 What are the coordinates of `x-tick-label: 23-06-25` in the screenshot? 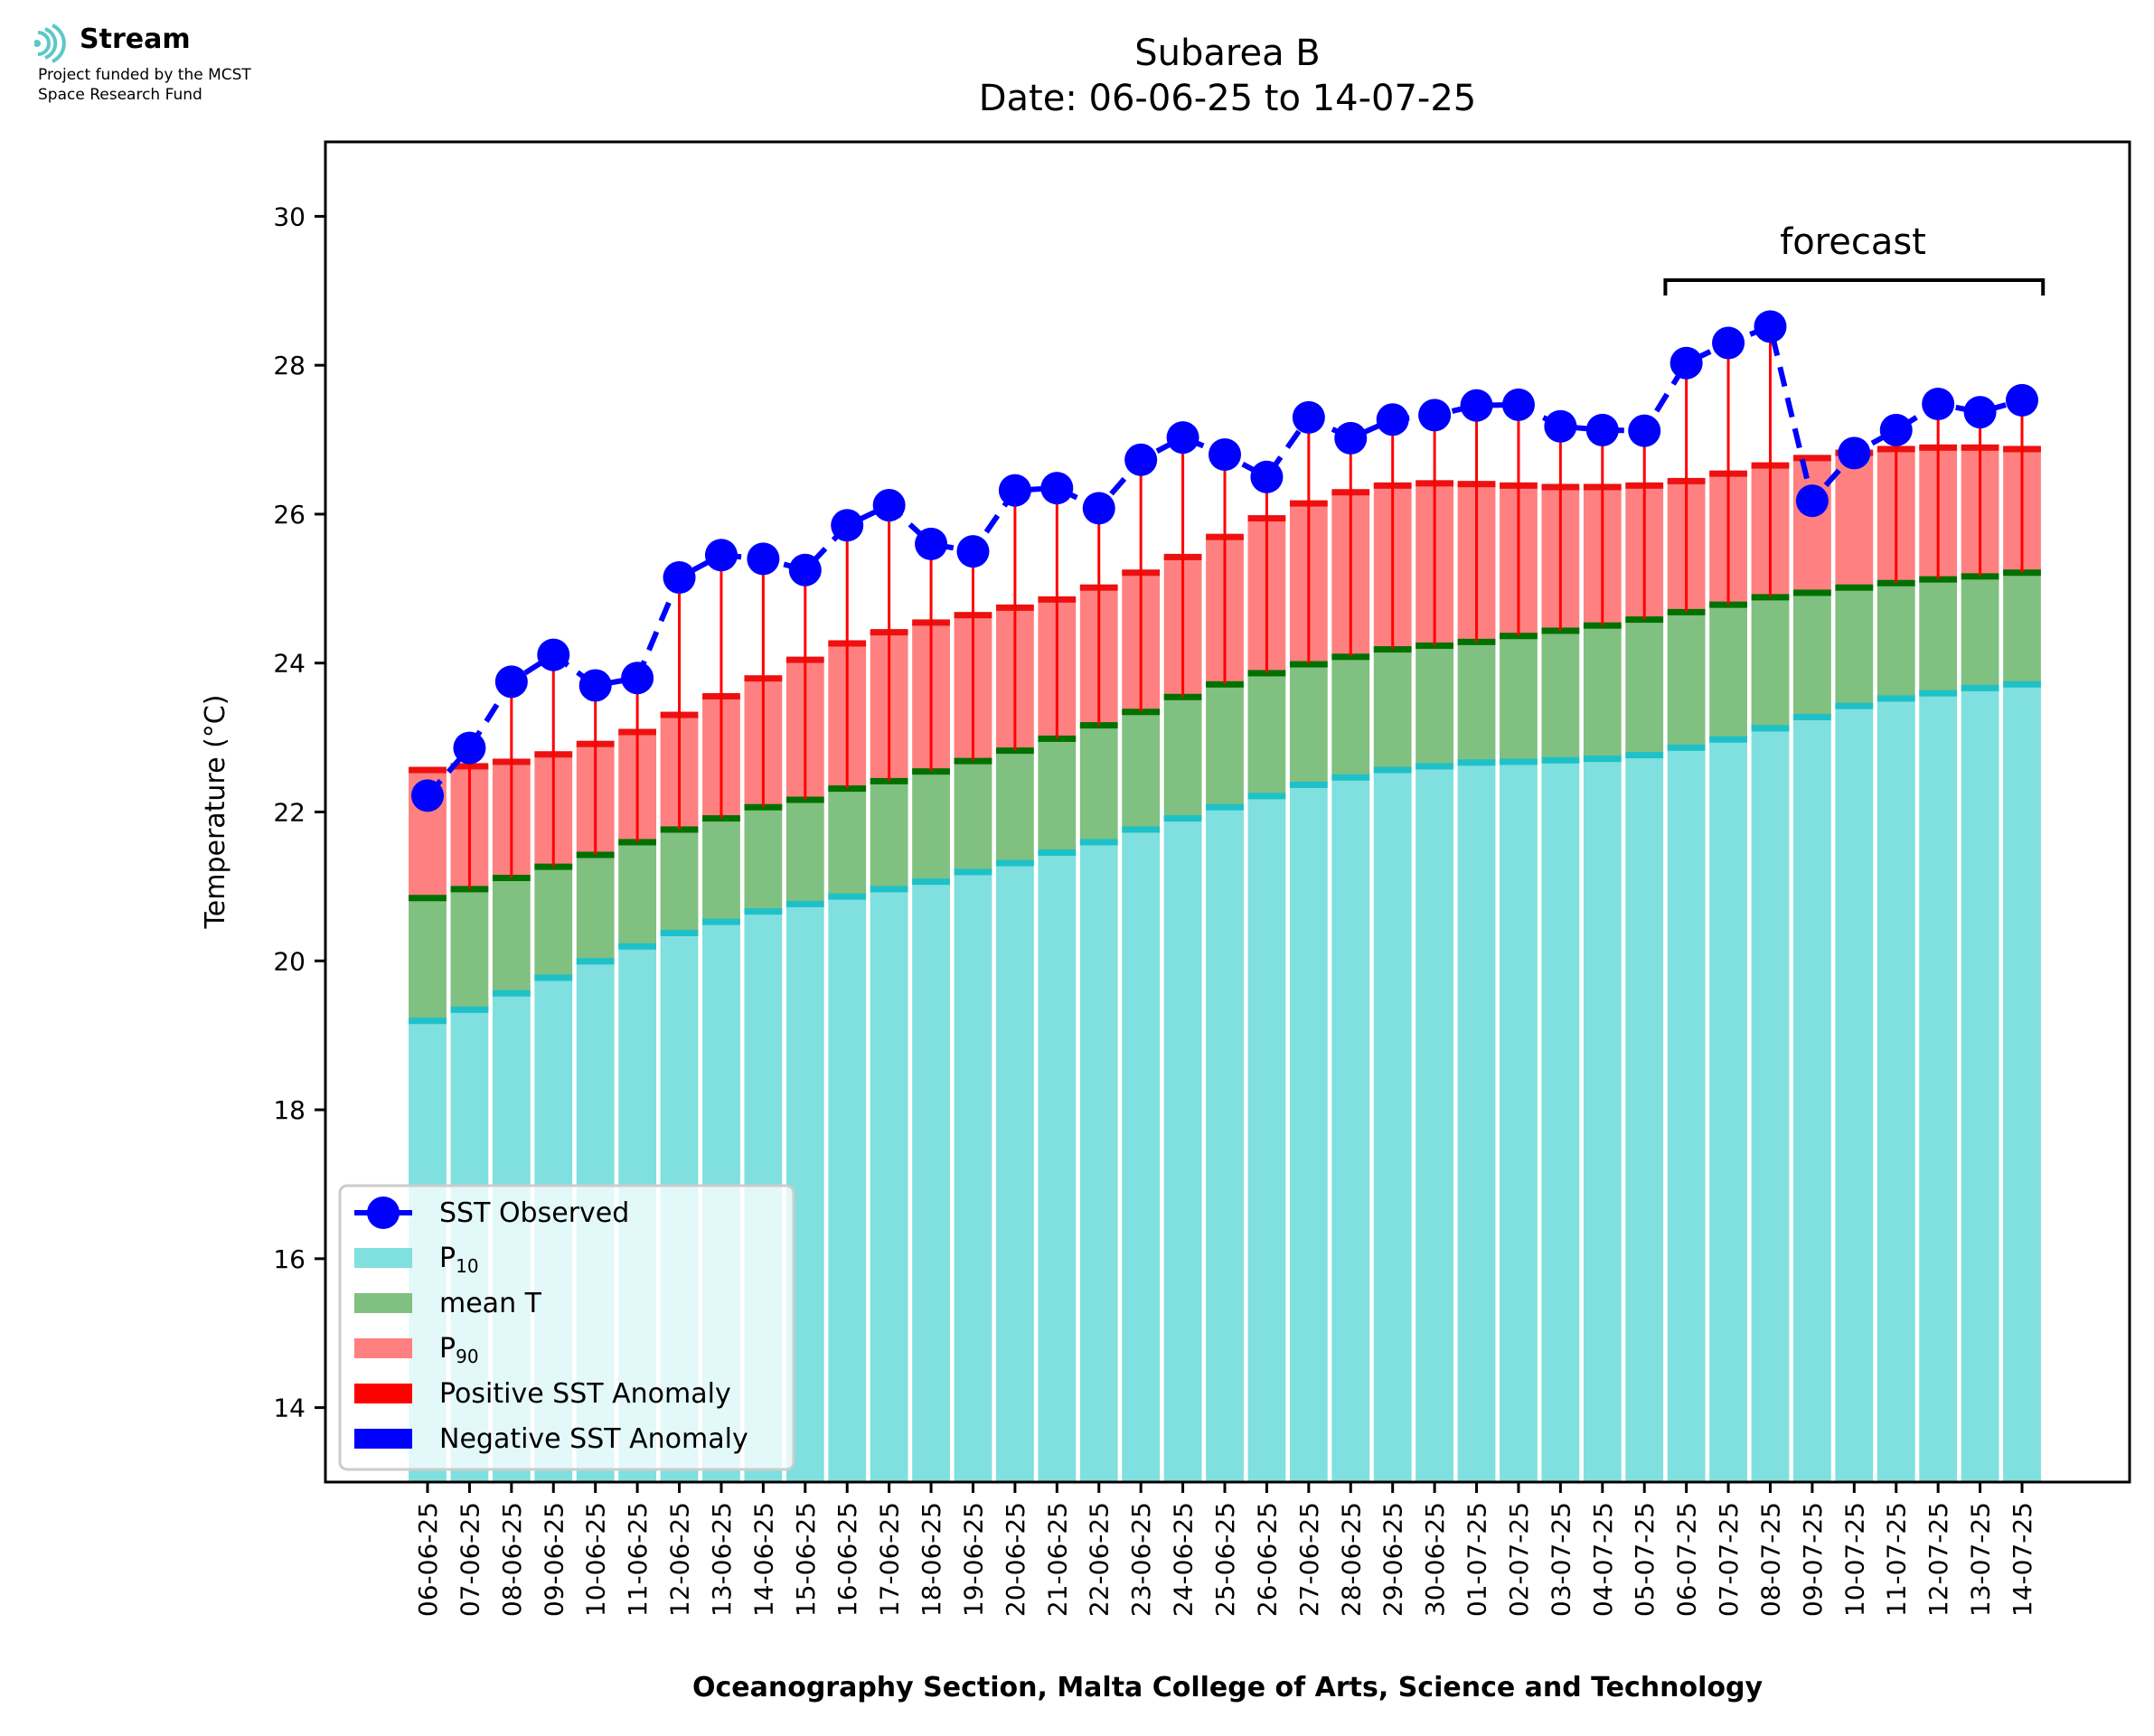 It's located at (1141, 1560).